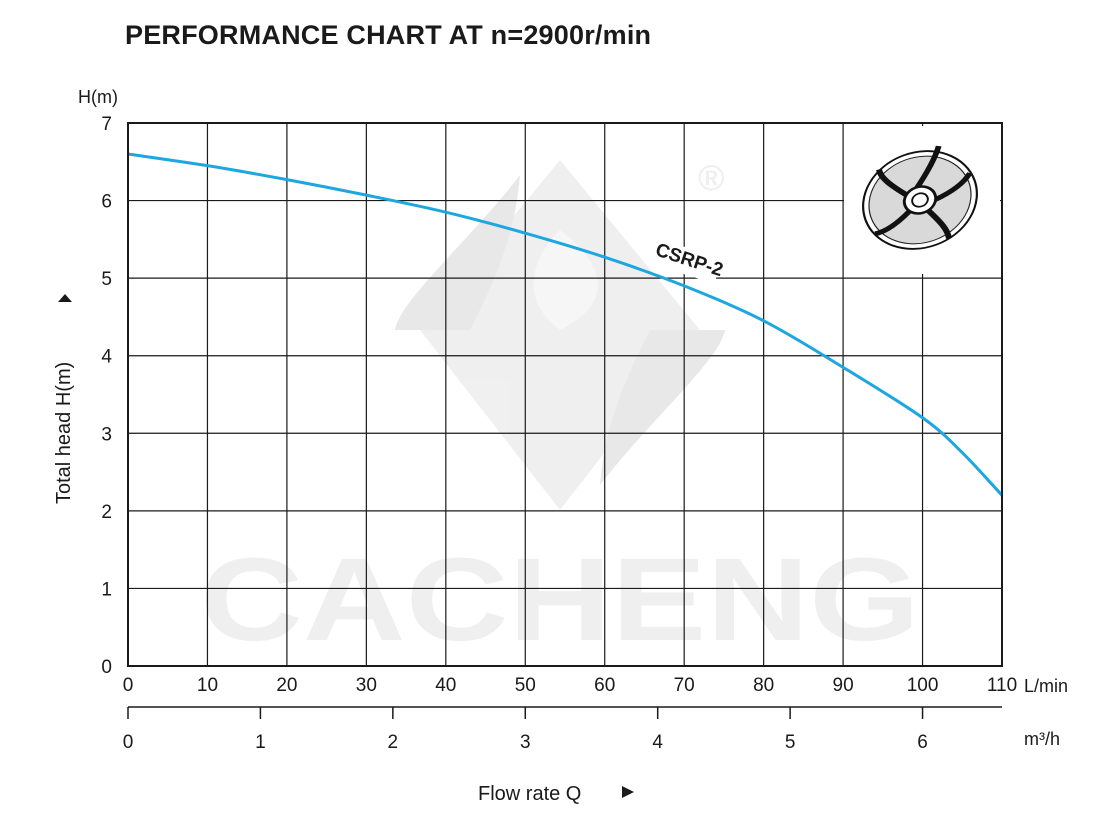  Describe the element at coordinates (128, 685) in the screenshot. I see `x-tick-label-0: 0` at that location.